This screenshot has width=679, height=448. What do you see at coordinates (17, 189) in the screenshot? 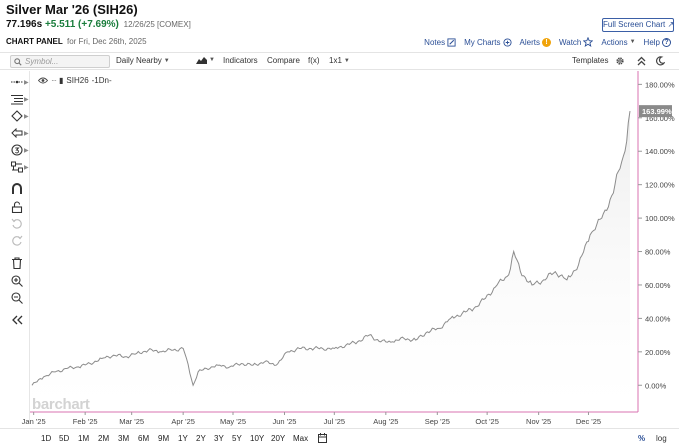
I see `magnet-tool` at bounding box center [17, 189].